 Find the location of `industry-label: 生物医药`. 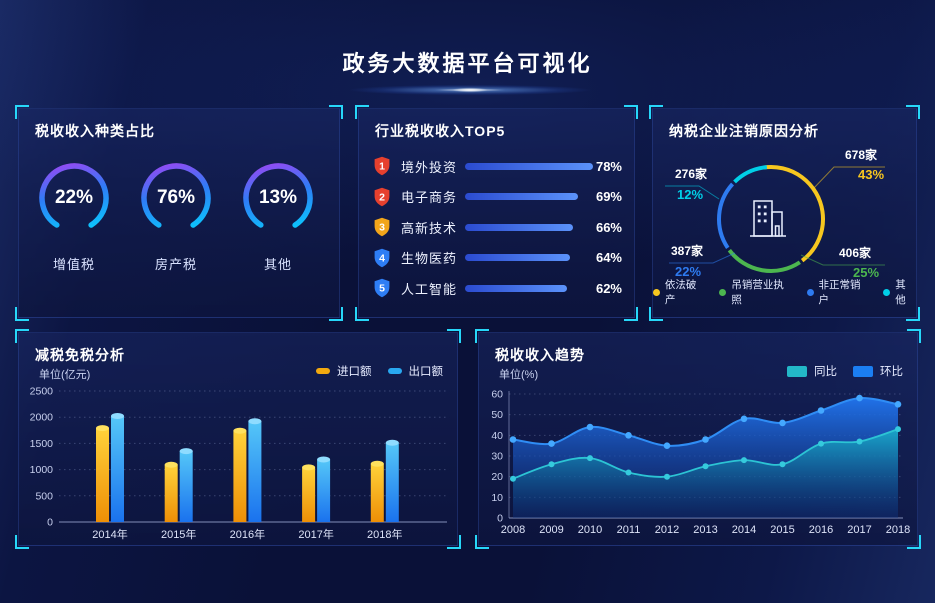

industry-label: 生物医药 is located at coordinates (429, 259).